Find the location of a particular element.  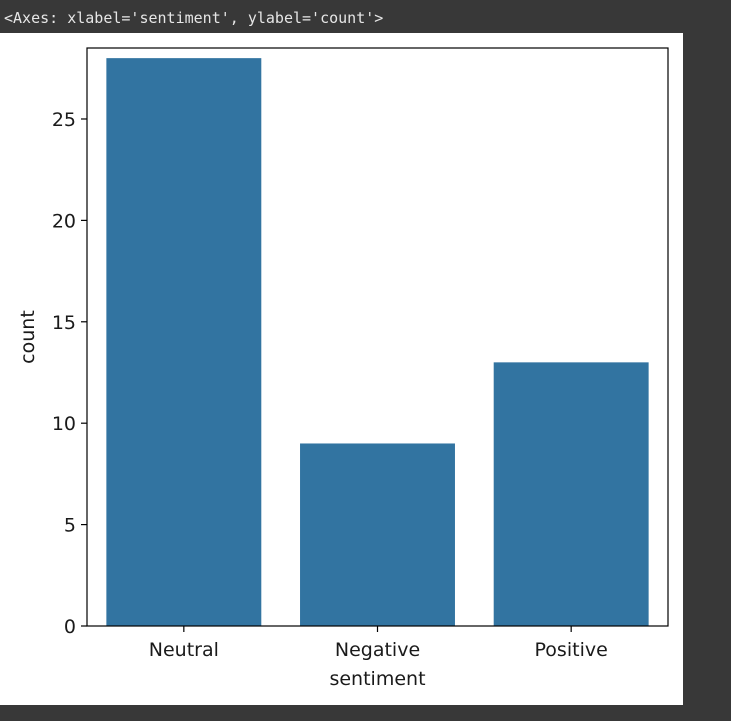

y-tick-label: 10 is located at coordinates (64, 424).